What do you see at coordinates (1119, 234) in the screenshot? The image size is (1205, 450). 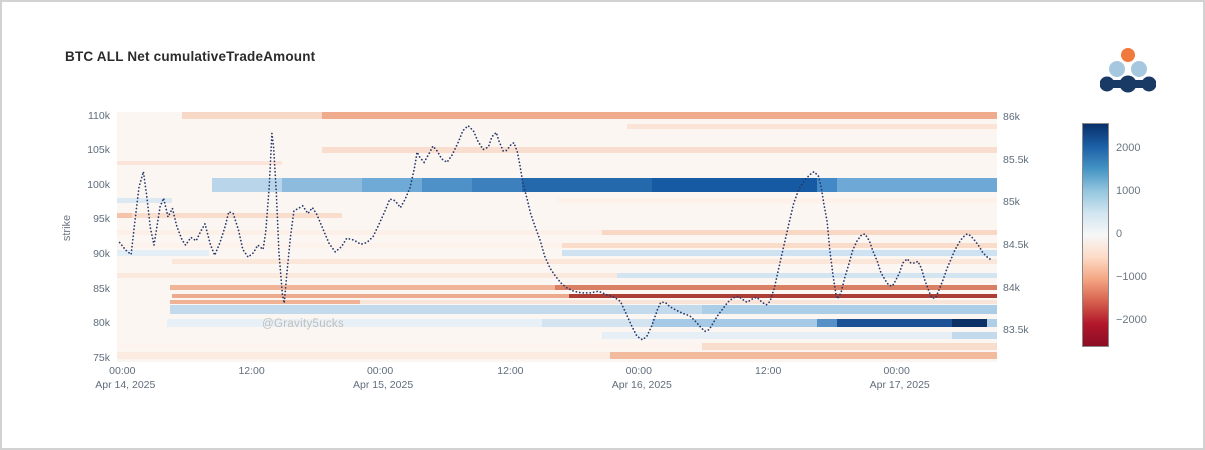 I see `colorbar-tick-label: 0` at bounding box center [1119, 234].